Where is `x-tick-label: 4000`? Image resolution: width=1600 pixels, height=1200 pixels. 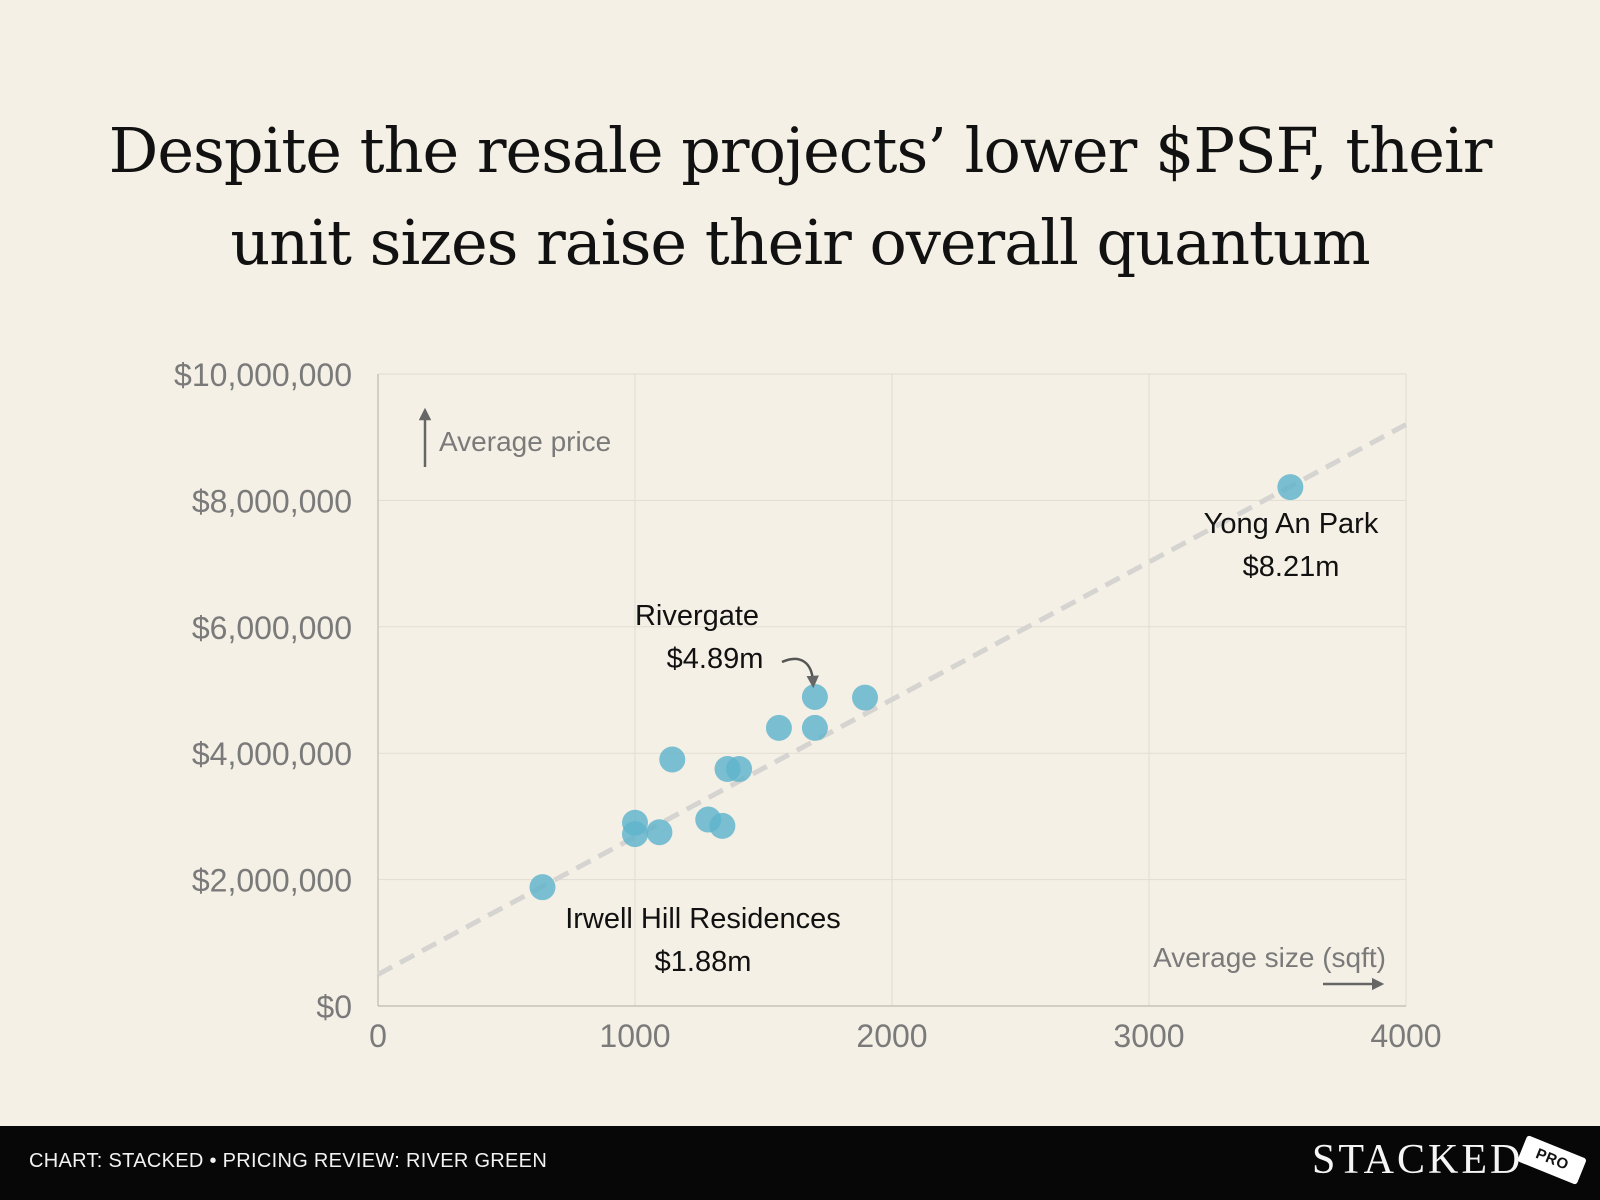
x-tick-label: 4000 is located at coordinates (1405, 1036).